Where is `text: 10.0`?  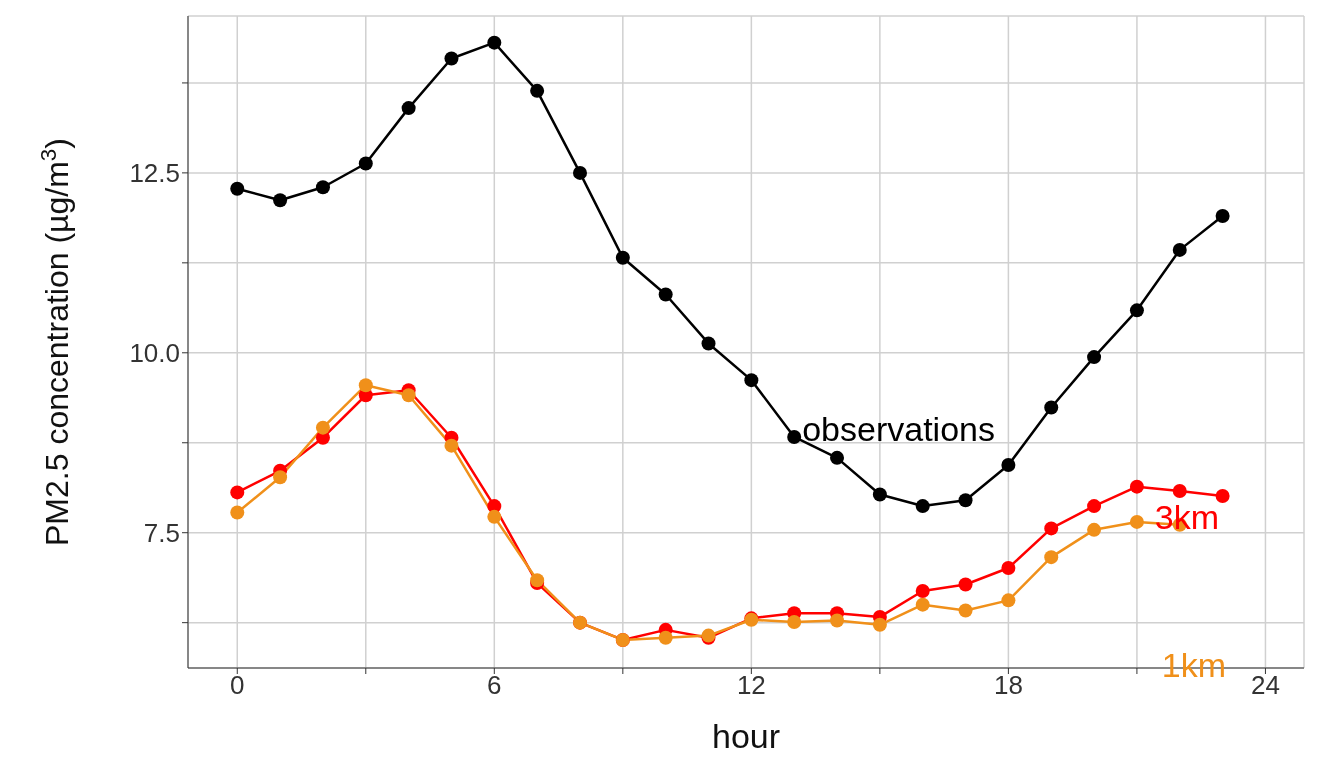 text: 10.0 is located at coordinates (154, 353).